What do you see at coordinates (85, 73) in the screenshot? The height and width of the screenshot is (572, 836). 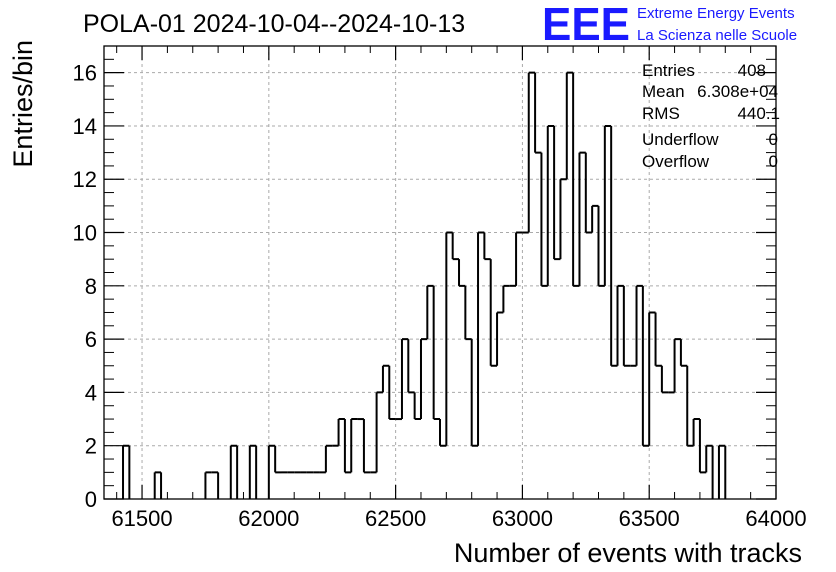 I see `y-tick-label: 16` at bounding box center [85, 73].